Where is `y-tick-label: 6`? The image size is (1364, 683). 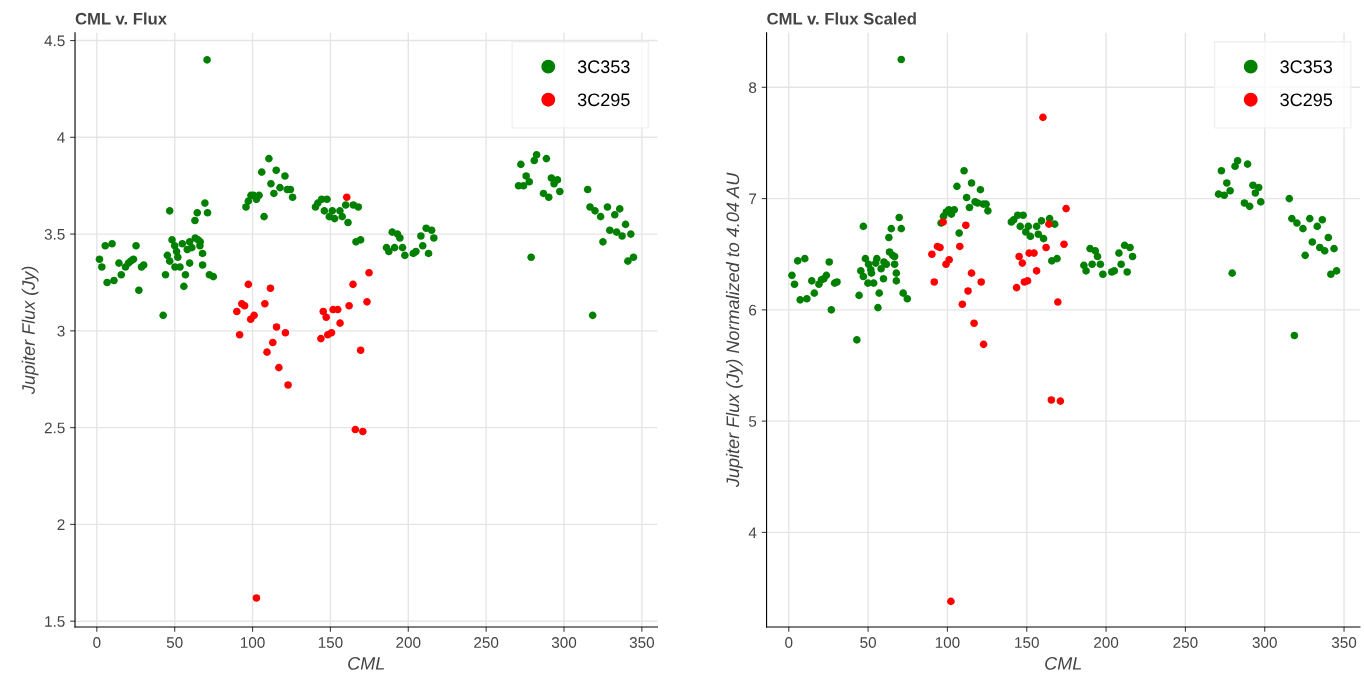 y-tick-label: 6 is located at coordinates (753, 310).